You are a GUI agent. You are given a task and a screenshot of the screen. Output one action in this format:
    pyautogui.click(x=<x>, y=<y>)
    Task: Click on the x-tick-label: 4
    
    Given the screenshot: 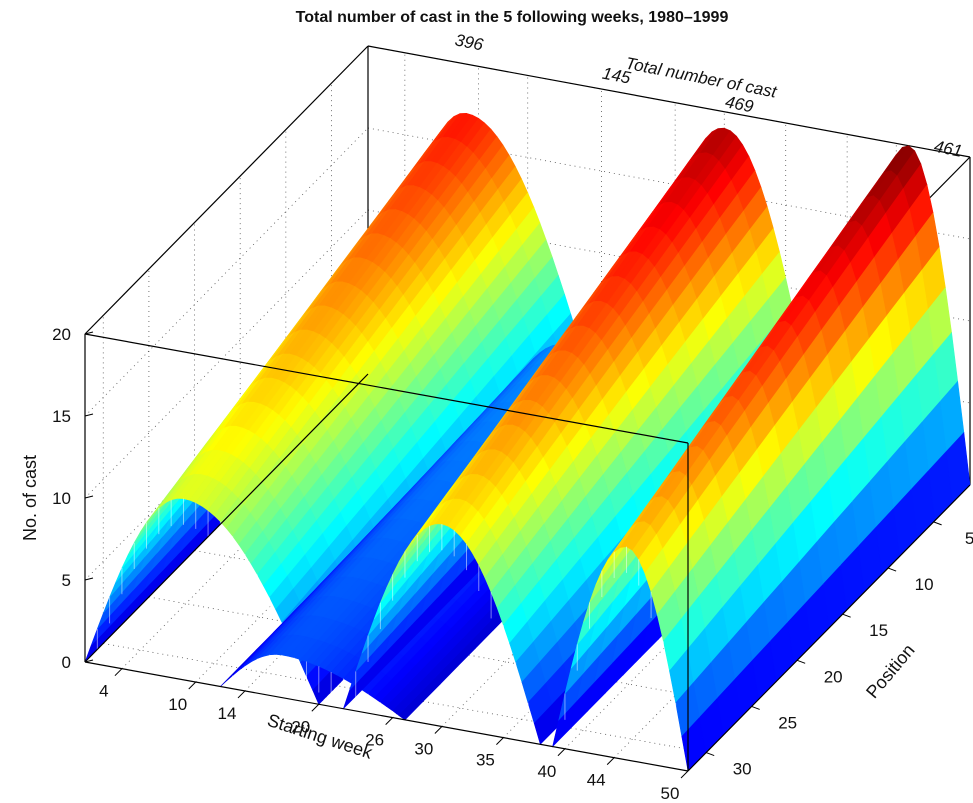 What is the action you would take?
    pyautogui.click(x=103, y=691)
    